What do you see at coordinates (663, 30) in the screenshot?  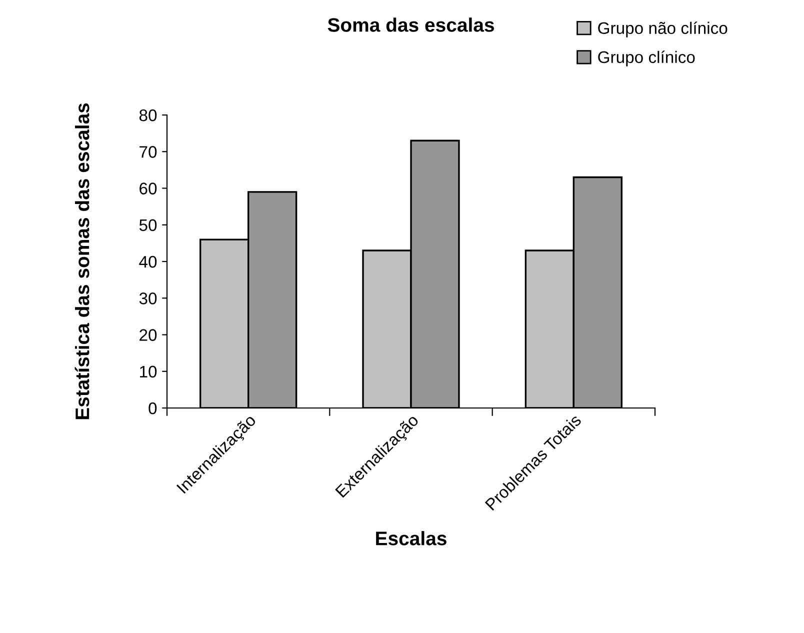 I see `legend-label: Grupo não clínico` at bounding box center [663, 30].